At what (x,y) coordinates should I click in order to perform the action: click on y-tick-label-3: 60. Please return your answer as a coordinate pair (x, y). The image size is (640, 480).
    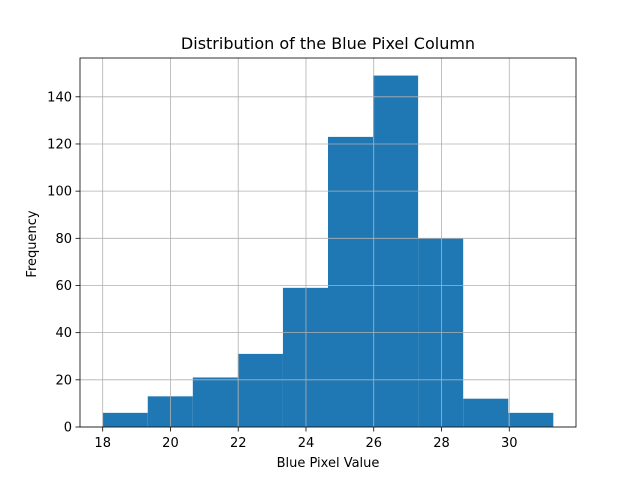
    Looking at the image, I should click on (63, 286).